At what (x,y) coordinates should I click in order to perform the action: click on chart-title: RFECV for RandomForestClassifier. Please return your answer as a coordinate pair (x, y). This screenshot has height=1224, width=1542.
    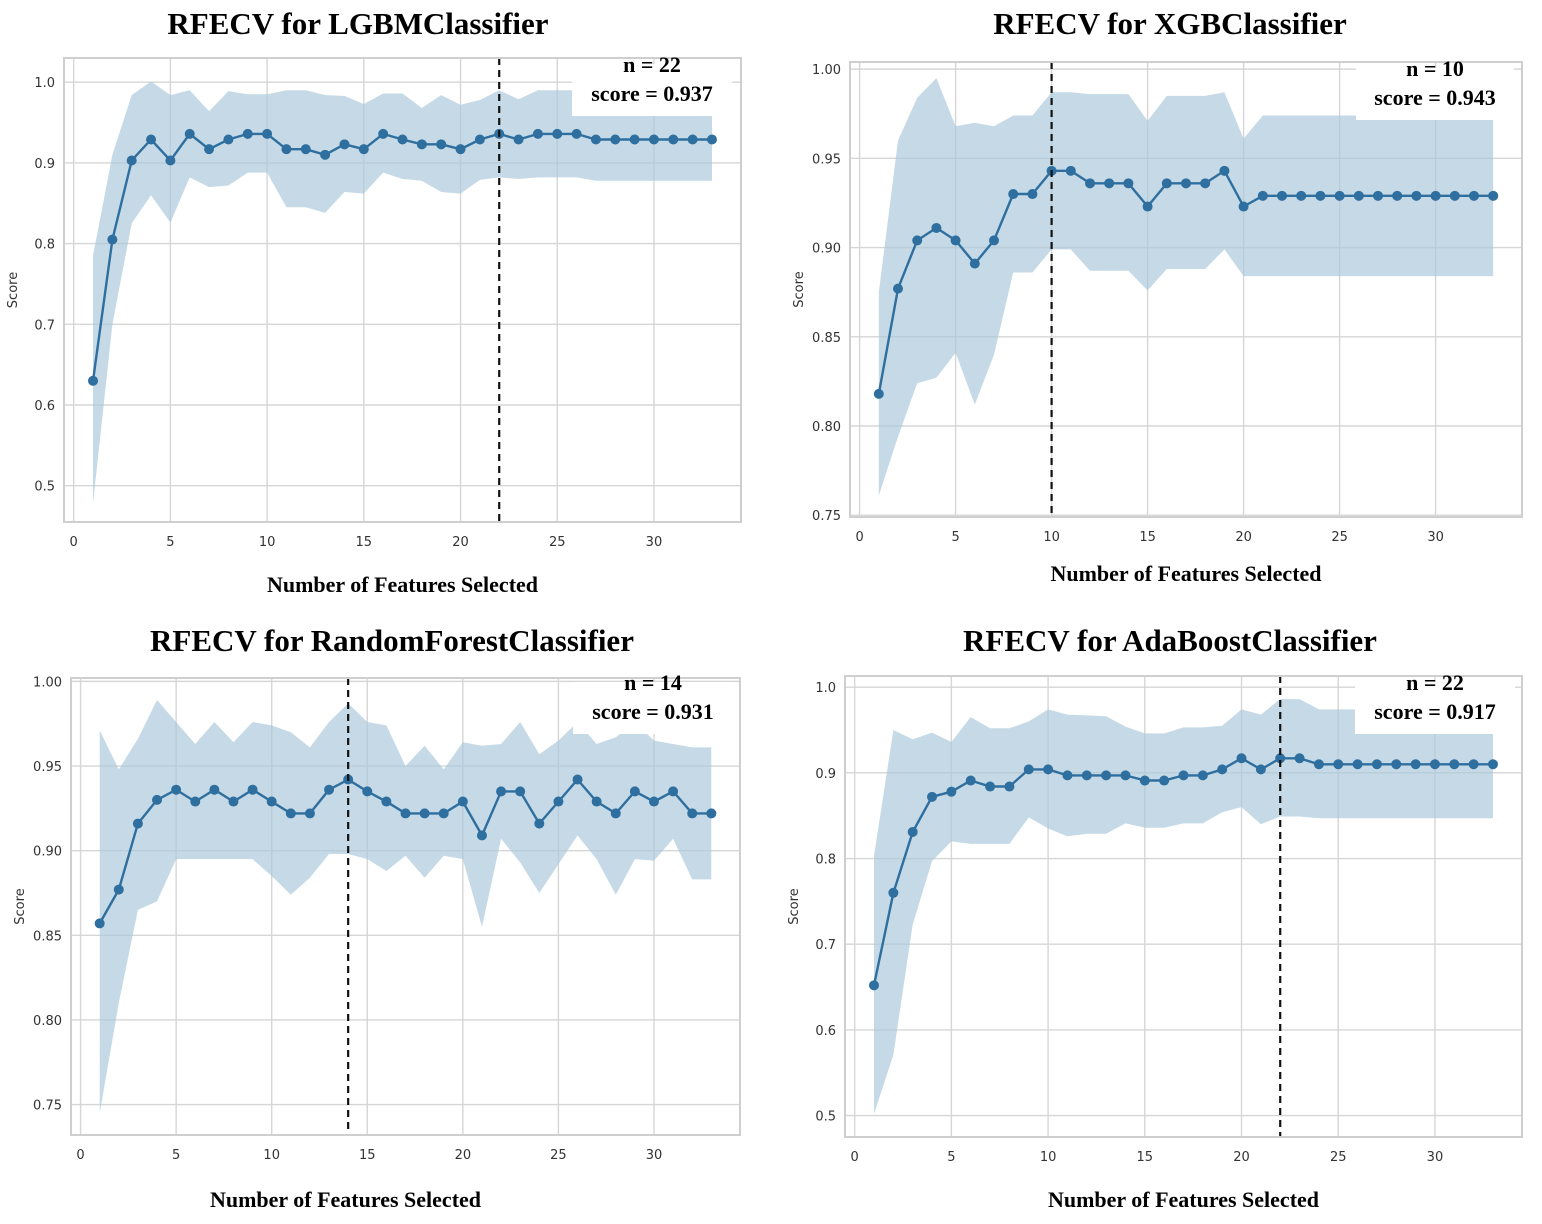
    Looking at the image, I should click on (392, 640).